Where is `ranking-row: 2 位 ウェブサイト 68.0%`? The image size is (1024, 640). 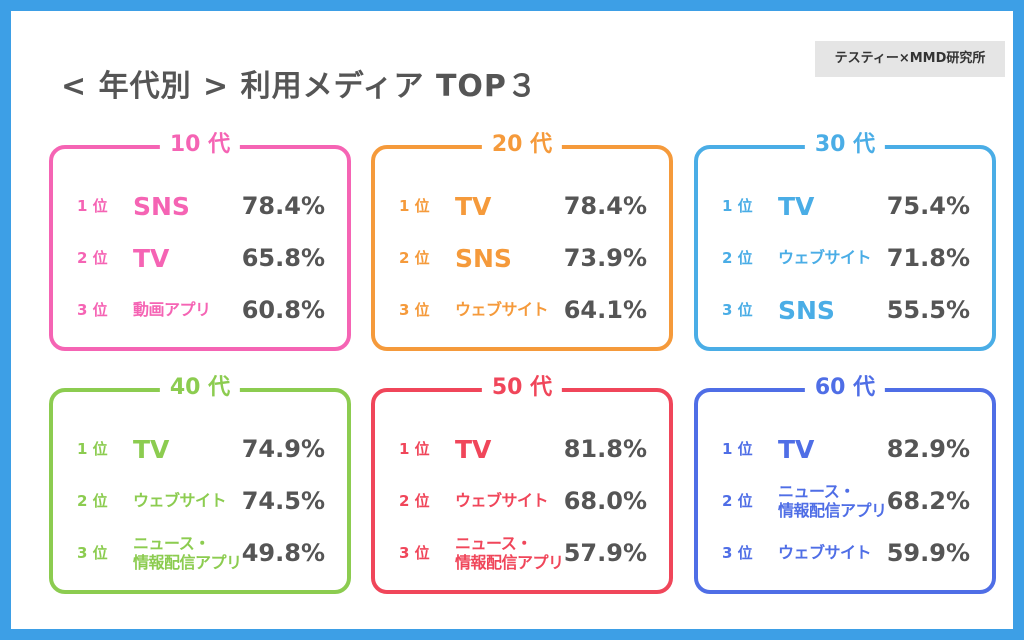
ranking-row: 2 位 ウェブサイト 68.0% is located at coordinates (522, 501).